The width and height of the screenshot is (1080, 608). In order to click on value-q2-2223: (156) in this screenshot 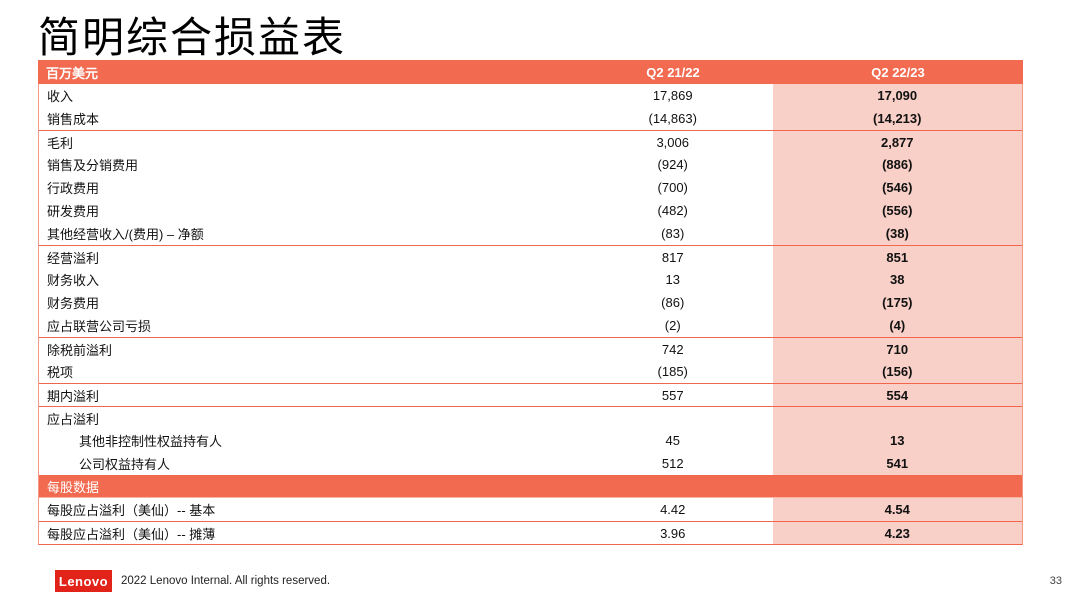, I will do `click(897, 371)`.